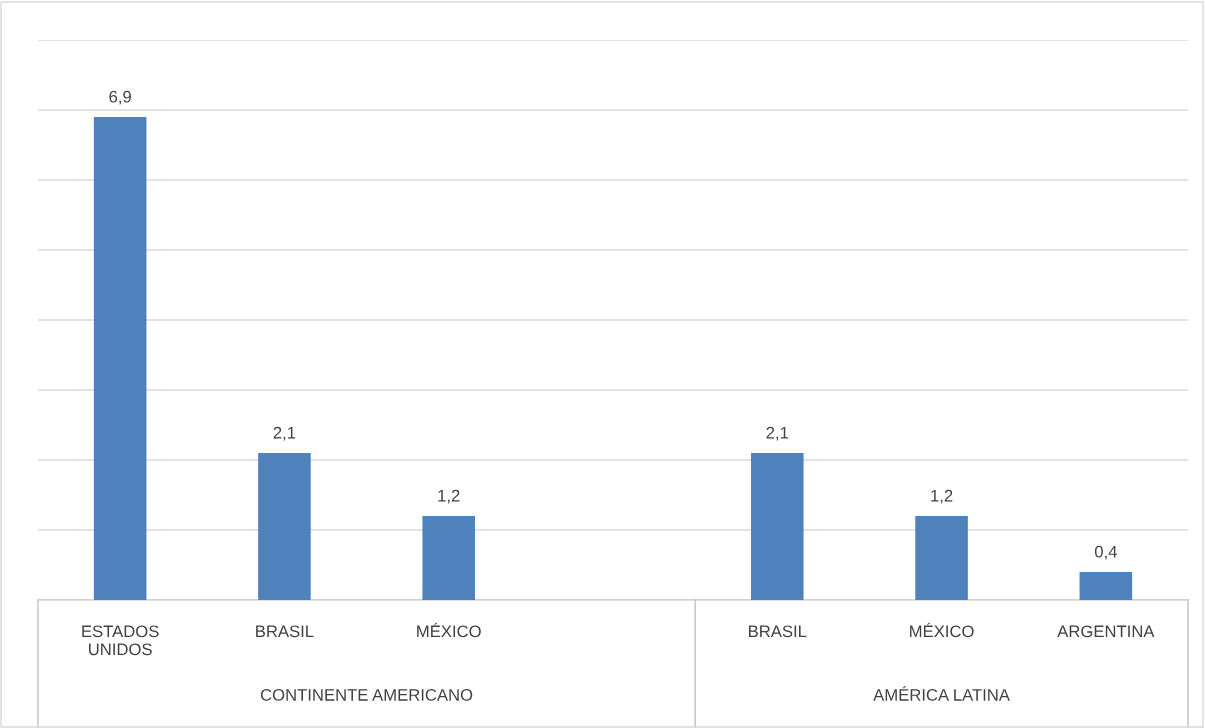  Describe the element at coordinates (941, 693) in the screenshot. I see `text: AMÉRICA LATINA` at that location.